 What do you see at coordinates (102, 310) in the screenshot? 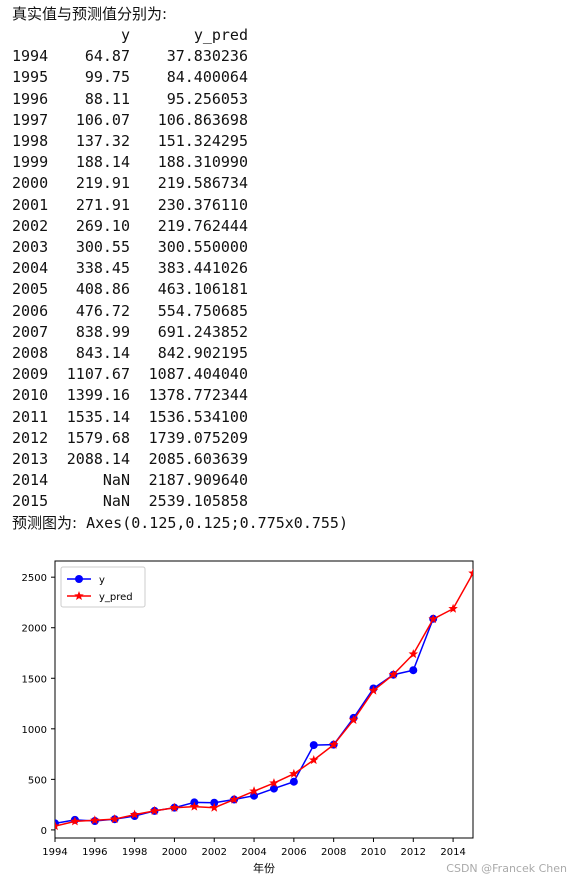
I see `cell-y: 476.72` at bounding box center [102, 310].